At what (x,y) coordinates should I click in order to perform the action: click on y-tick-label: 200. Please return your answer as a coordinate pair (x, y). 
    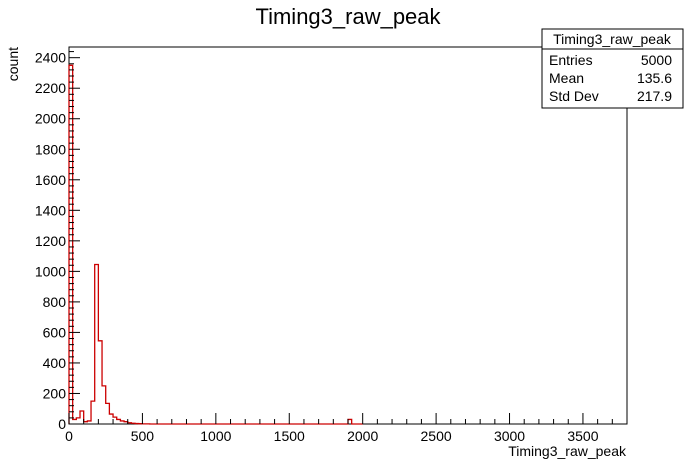
    Looking at the image, I should click on (55, 393).